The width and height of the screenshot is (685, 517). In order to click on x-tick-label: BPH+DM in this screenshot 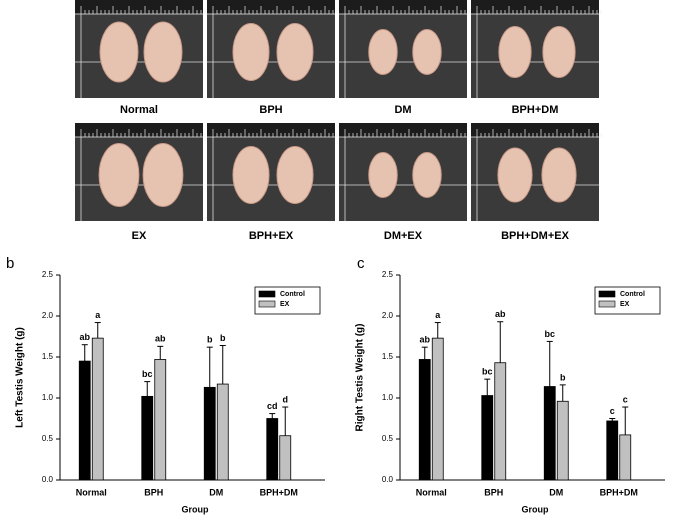, I will do `click(279, 492)`.